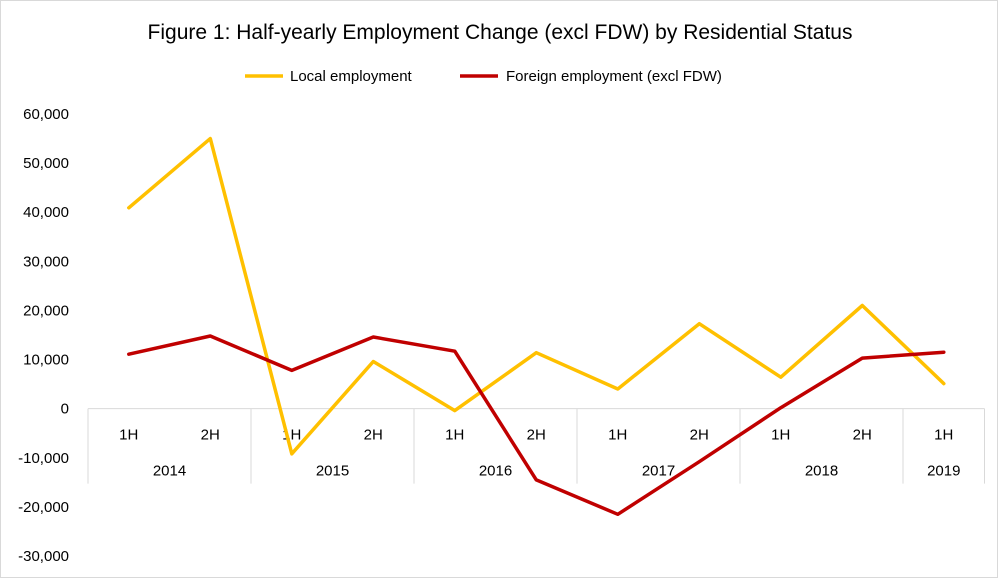  What do you see at coordinates (65, 409) in the screenshot?
I see `y-tick-label: 0` at bounding box center [65, 409].